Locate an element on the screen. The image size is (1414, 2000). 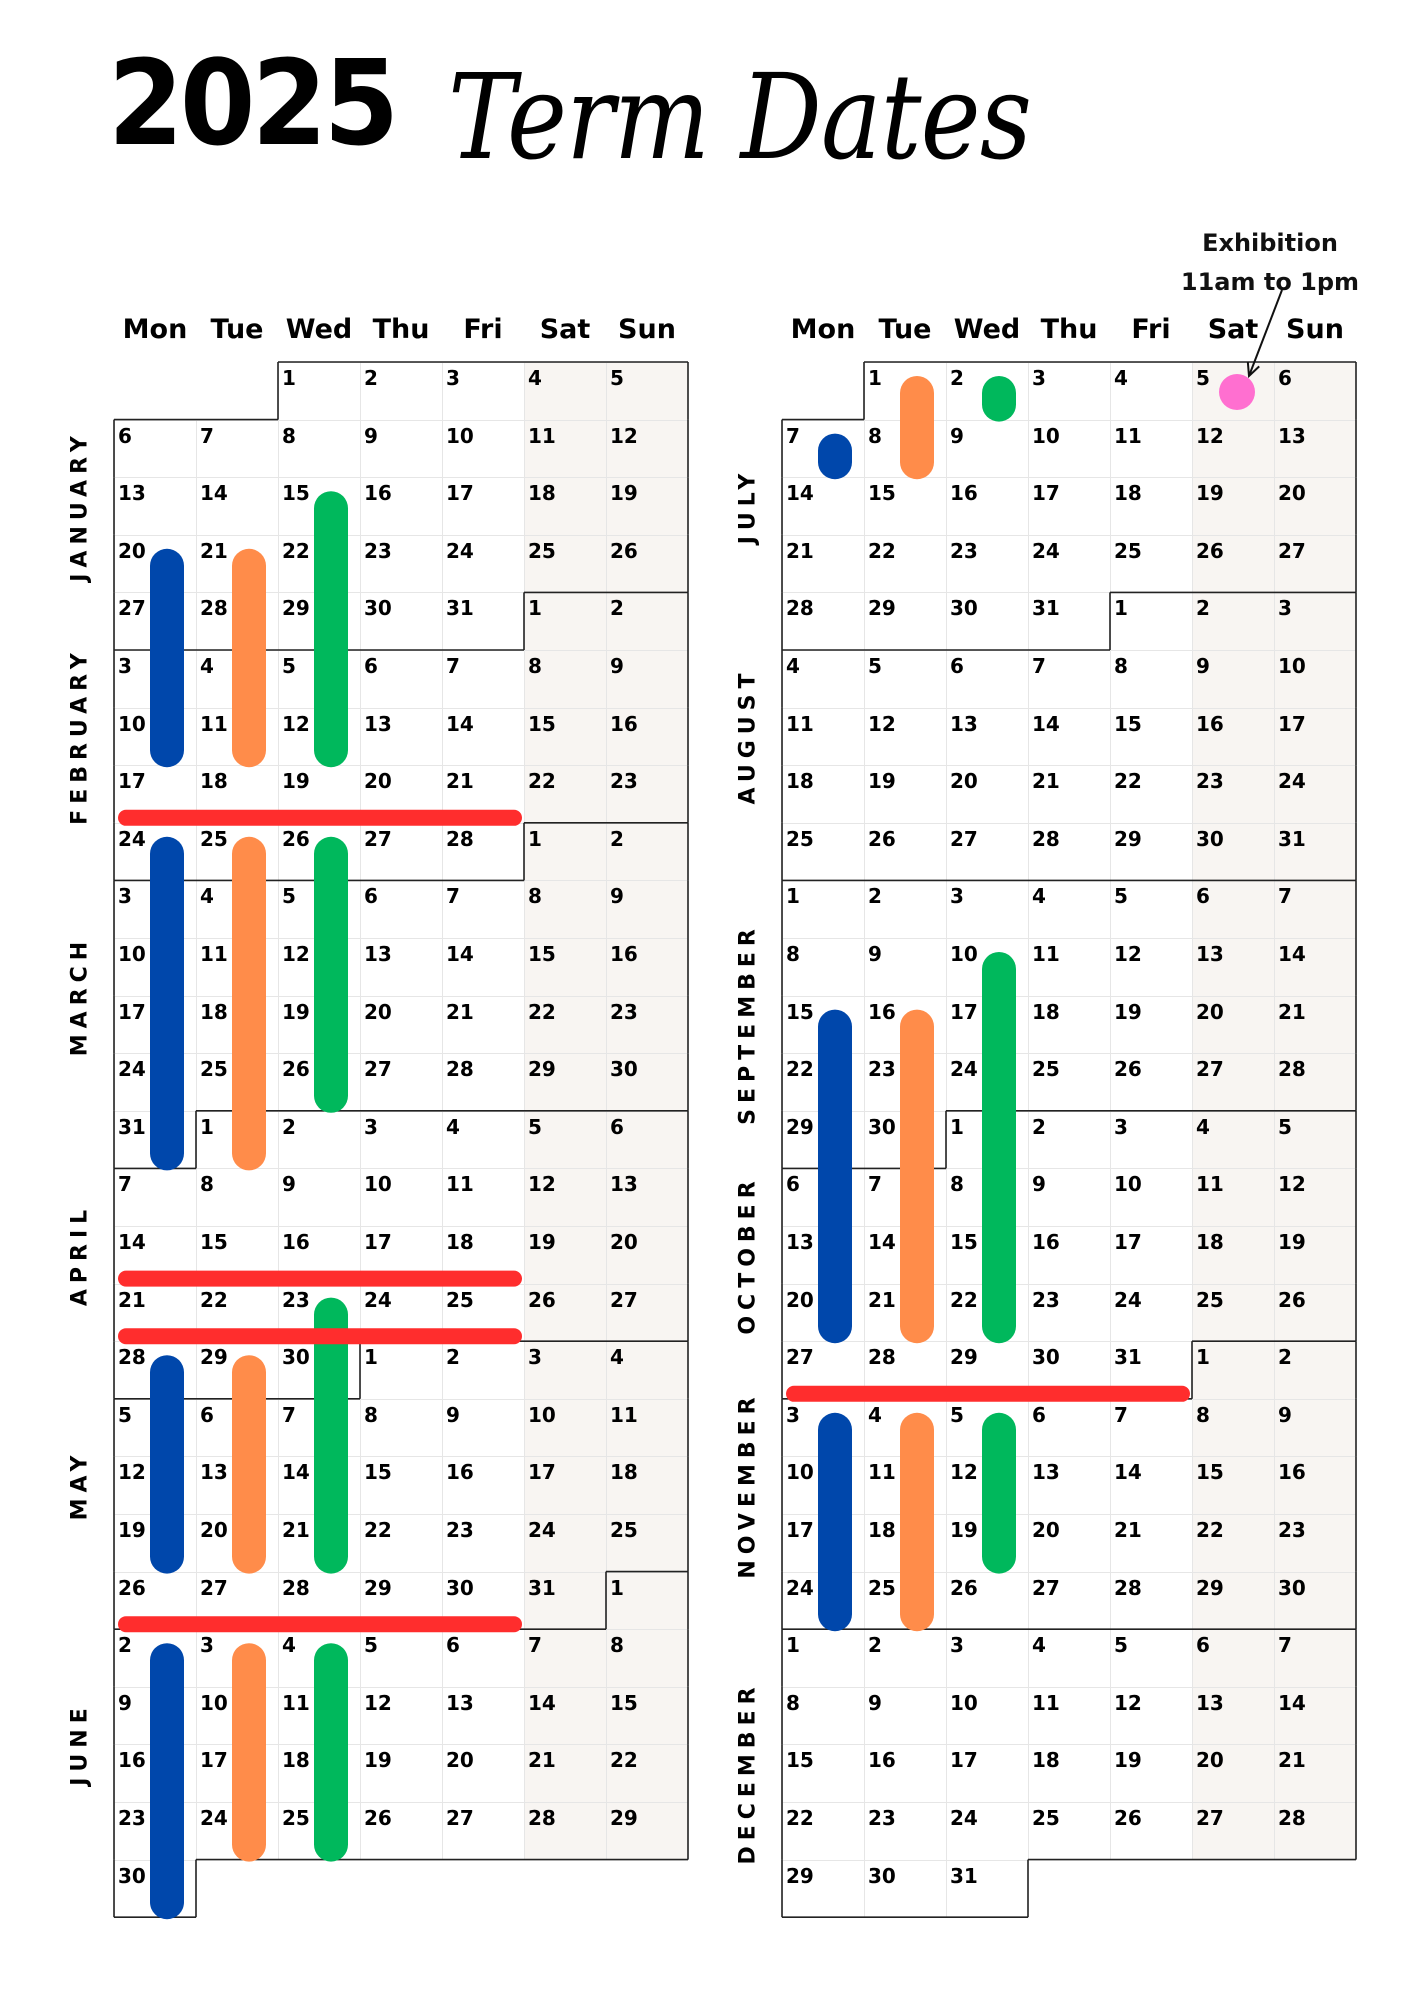
day-number: 31 is located at coordinates (1046, 608).